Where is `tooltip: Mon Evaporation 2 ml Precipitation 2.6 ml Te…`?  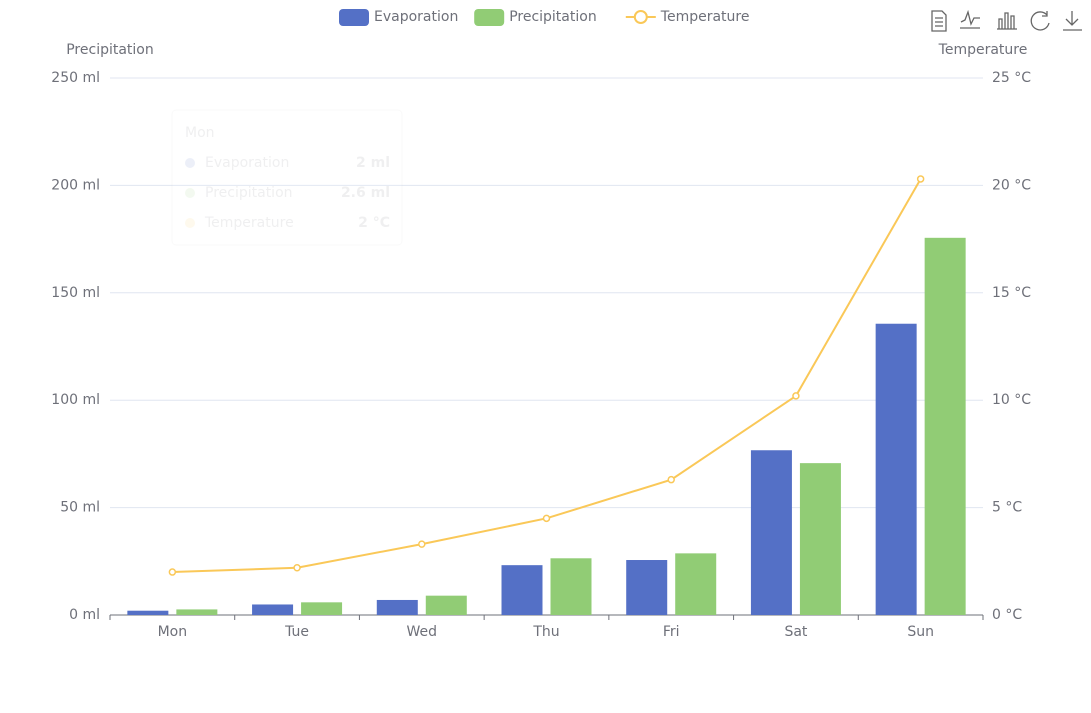 tooltip: Mon Evaporation 2 ml Precipitation 2.6 ml Te… is located at coordinates (287, 177).